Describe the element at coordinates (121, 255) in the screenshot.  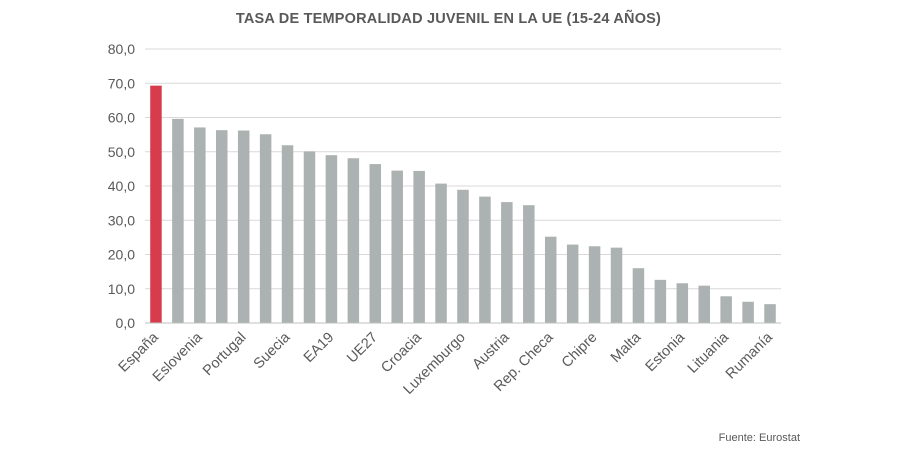
I see `y-tick-label: 20,0` at that location.